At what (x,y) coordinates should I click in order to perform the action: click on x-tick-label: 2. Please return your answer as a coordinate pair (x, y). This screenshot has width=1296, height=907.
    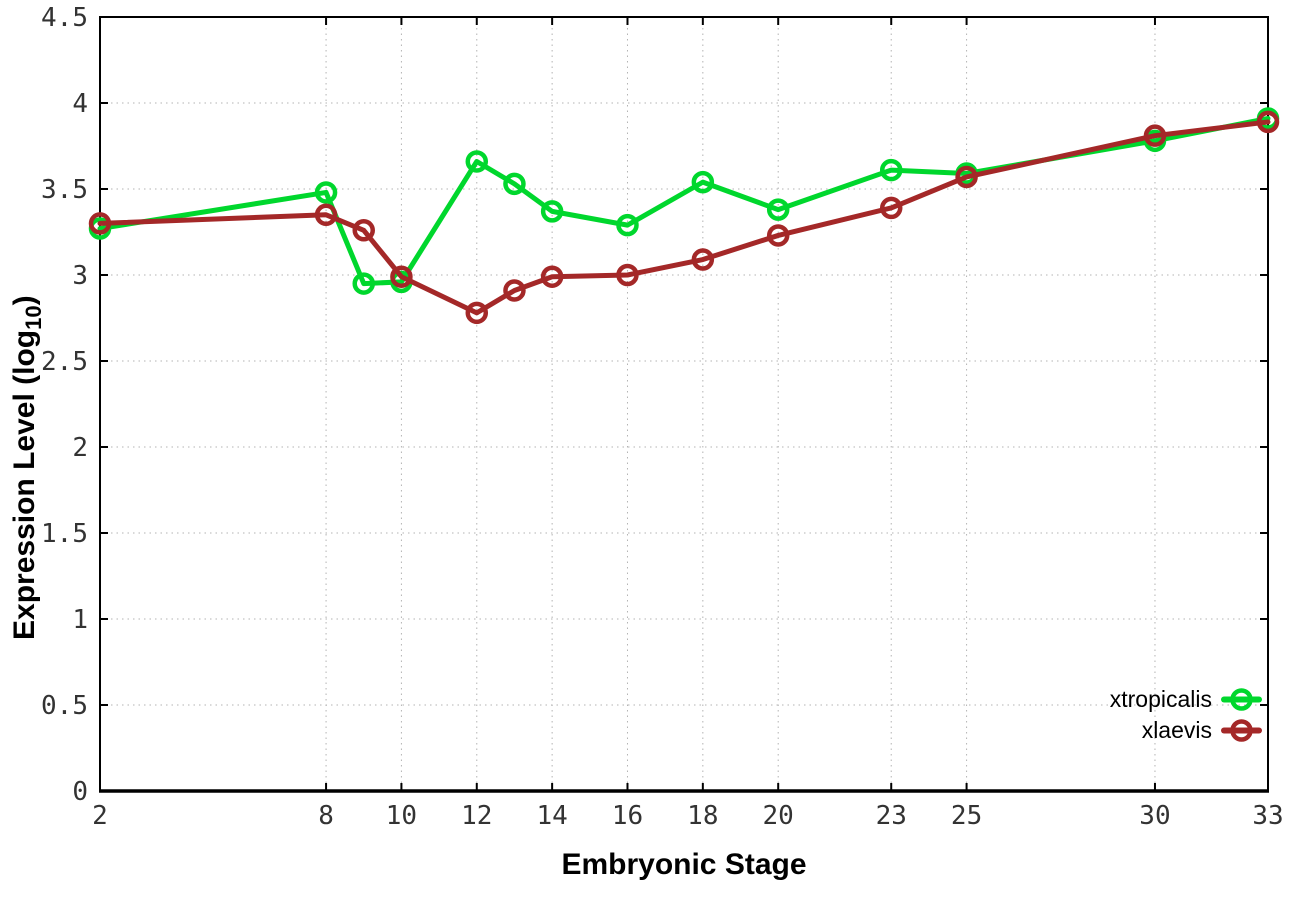
    Looking at the image, I should click on (100, 816).